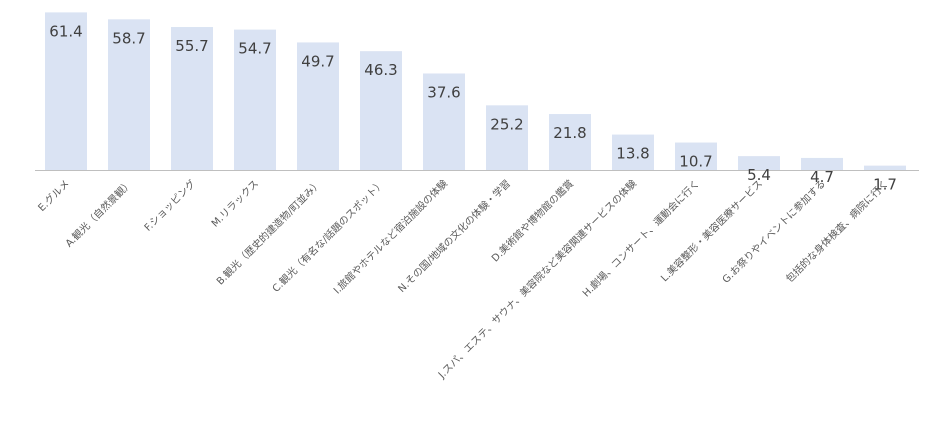 The height and width of the screenshot is (422, 931). What do you see at coordinates (506, 124) in the screenshot?
I see `bar-value-label: 25.2` at bounding box center [506, 124].